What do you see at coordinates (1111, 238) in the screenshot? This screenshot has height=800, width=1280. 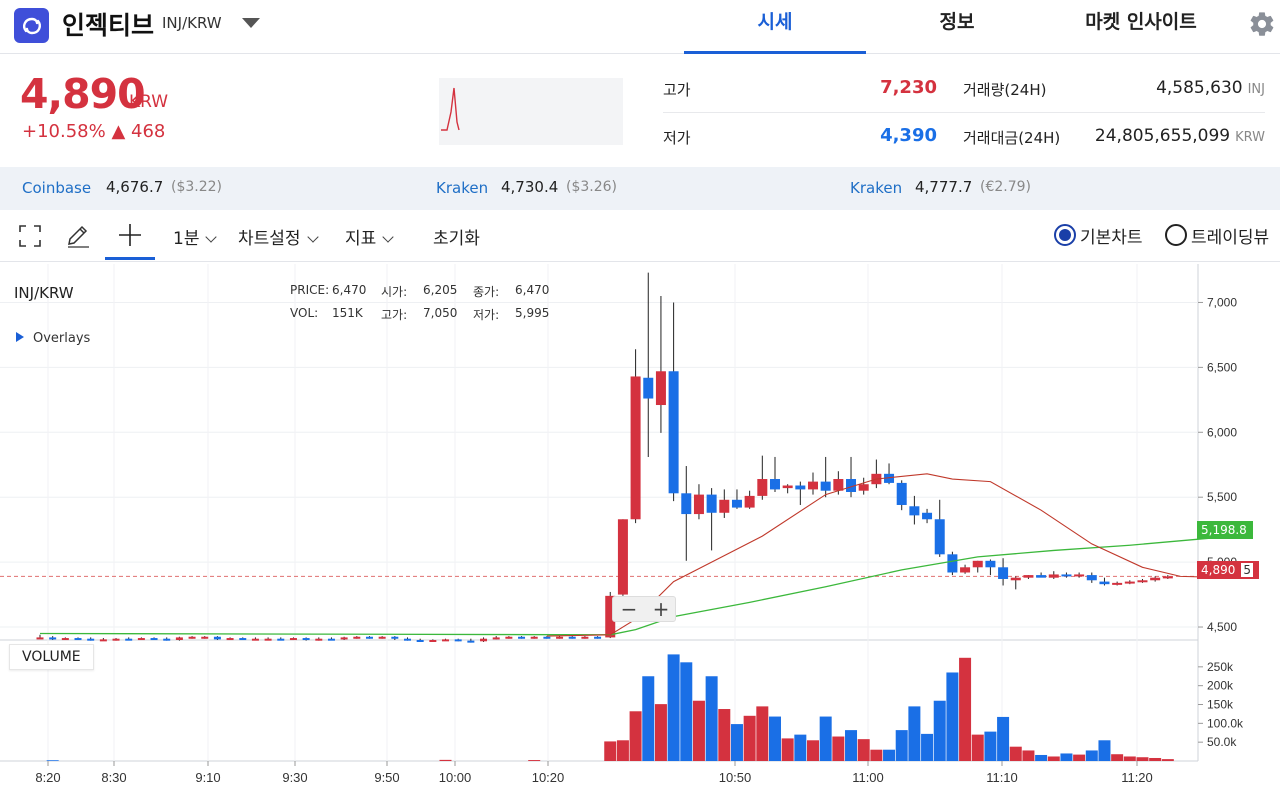 I see `basic-chart-label: 기본차트` at bounding box center [1111, 238].